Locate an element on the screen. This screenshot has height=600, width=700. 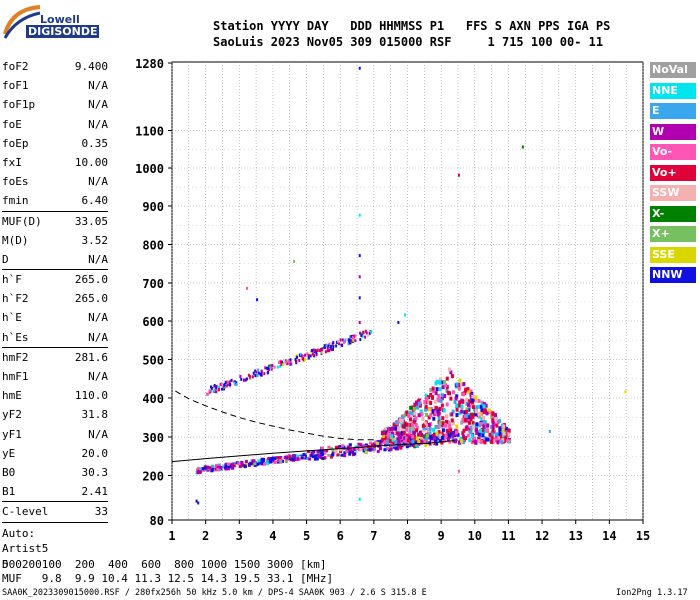
param-row: B1 2.41 is located at coordinates (55, 492).